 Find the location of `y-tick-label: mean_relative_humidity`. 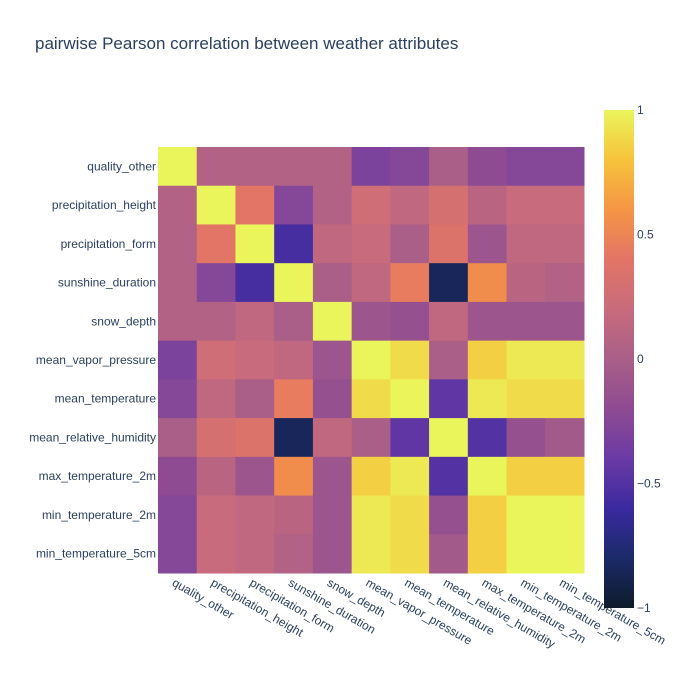

y-tick-label: mean_relative_humidity is located at coordinates (92, 437).